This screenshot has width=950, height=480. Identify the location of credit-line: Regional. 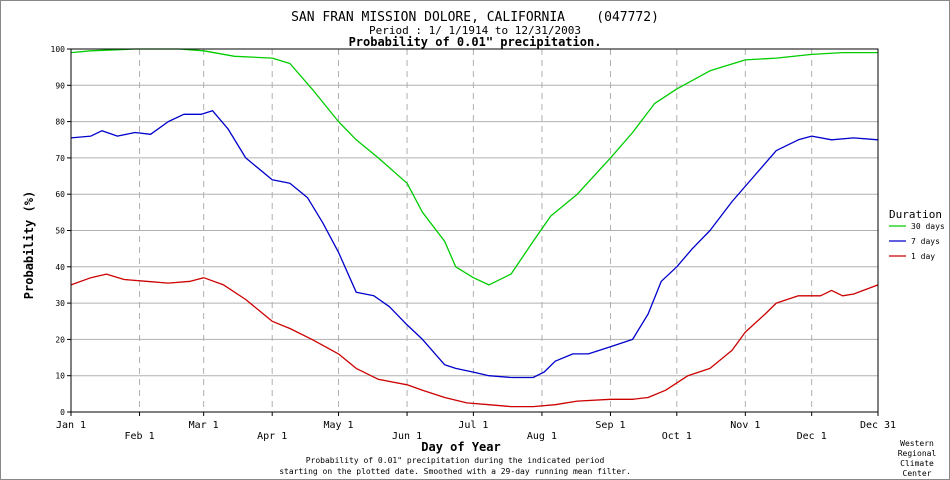
(917, 453).